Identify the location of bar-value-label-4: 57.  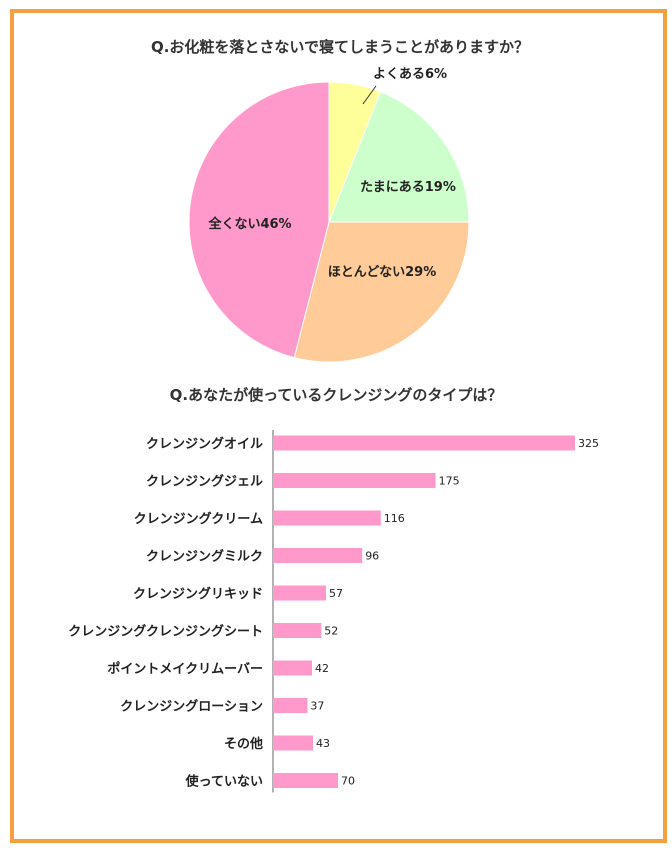
(336, 593).